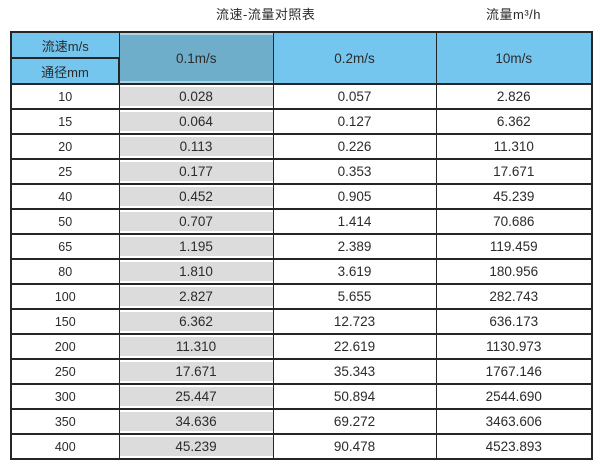 The width and height of the screenshot is (600, 466). I want to click on corner-diameter-label: 通径mm, so click(65, 71).